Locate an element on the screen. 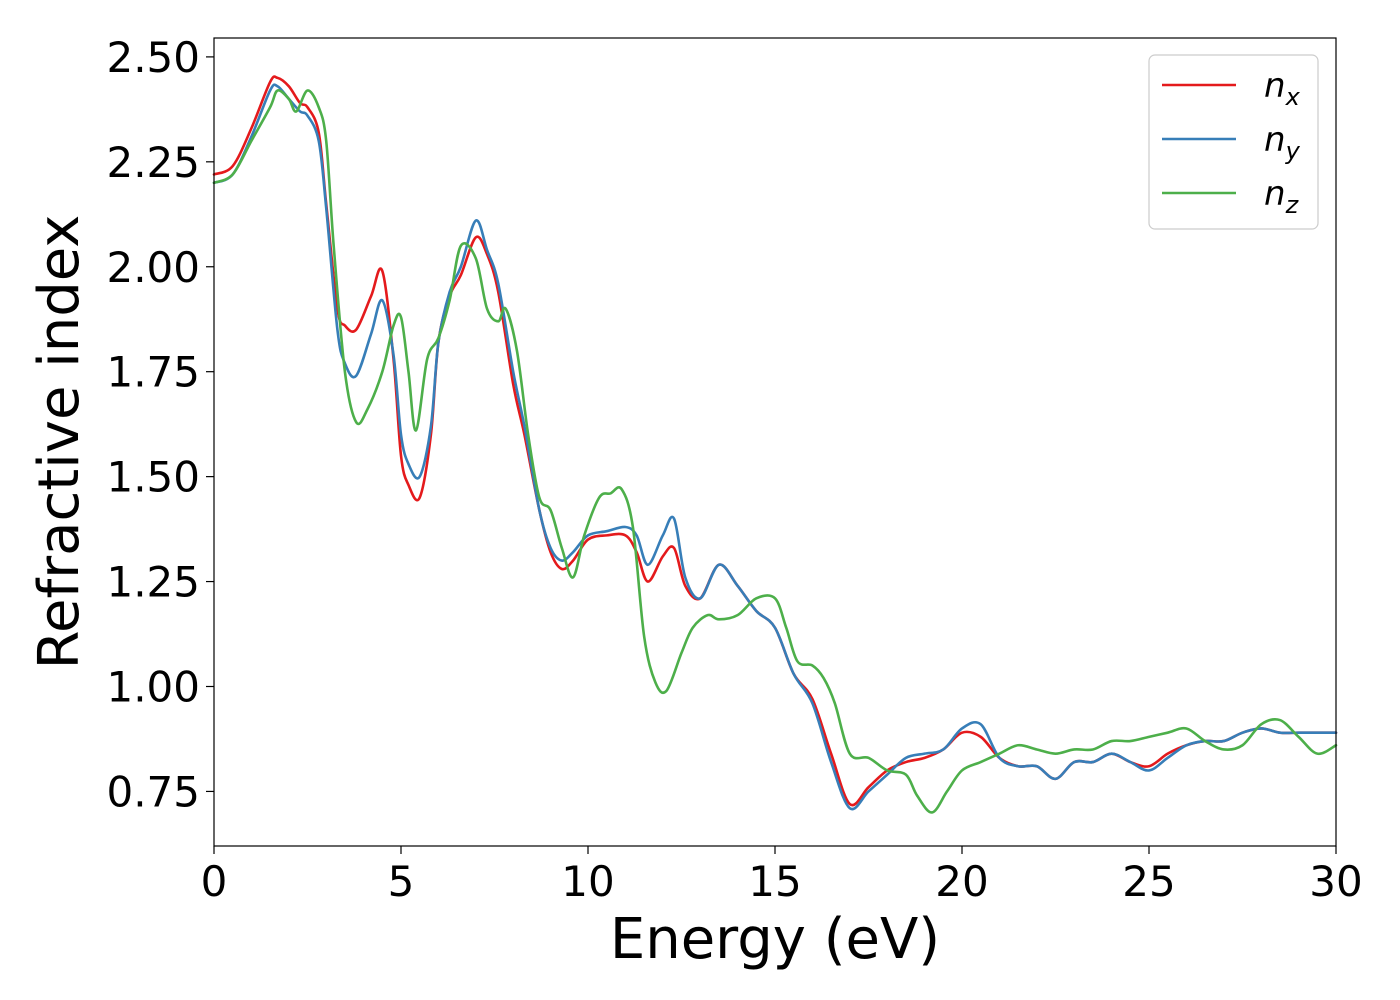 The height and width of the screenshot is (1000, 1400). y-tick-label: 1.25 is located at coordinates (153, 582).